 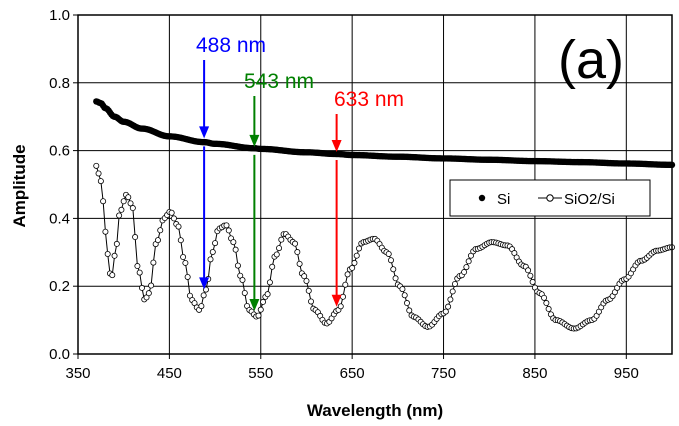 I want to click on legend-sio2-label: SiO2/Si, so click(x=589, y=199).